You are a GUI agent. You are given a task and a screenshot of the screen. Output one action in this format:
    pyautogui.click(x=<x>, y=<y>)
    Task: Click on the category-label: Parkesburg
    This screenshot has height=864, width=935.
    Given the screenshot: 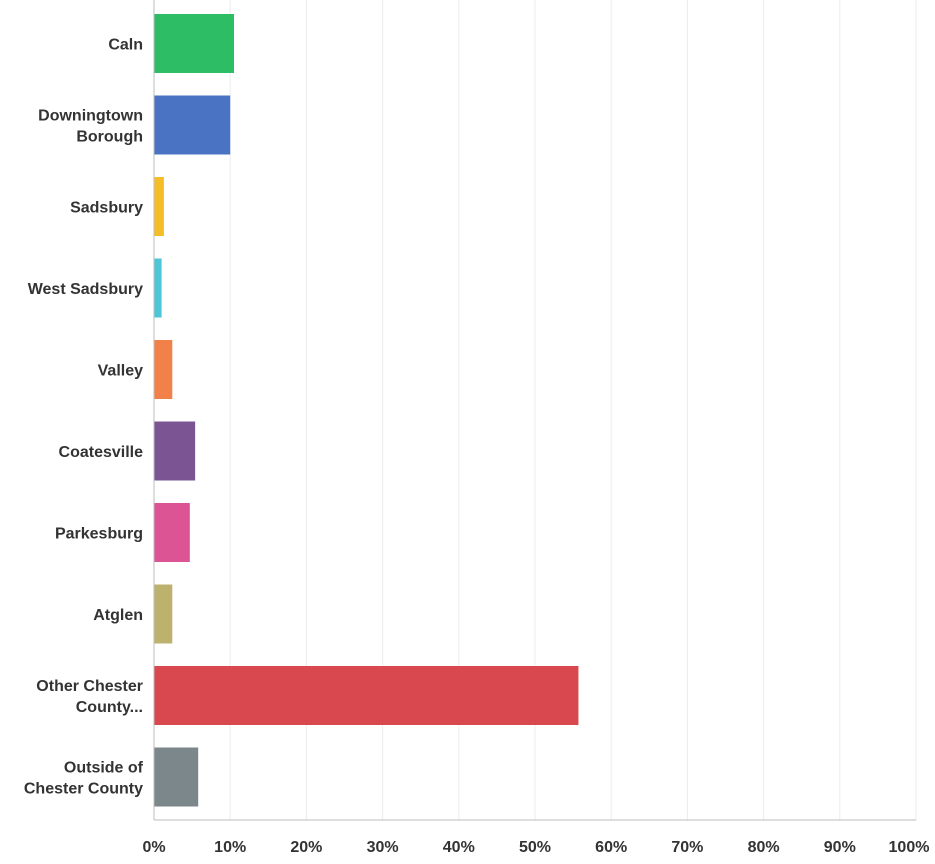 What is the action you would take?
    pyautogui.click(x=99, y=534)
    